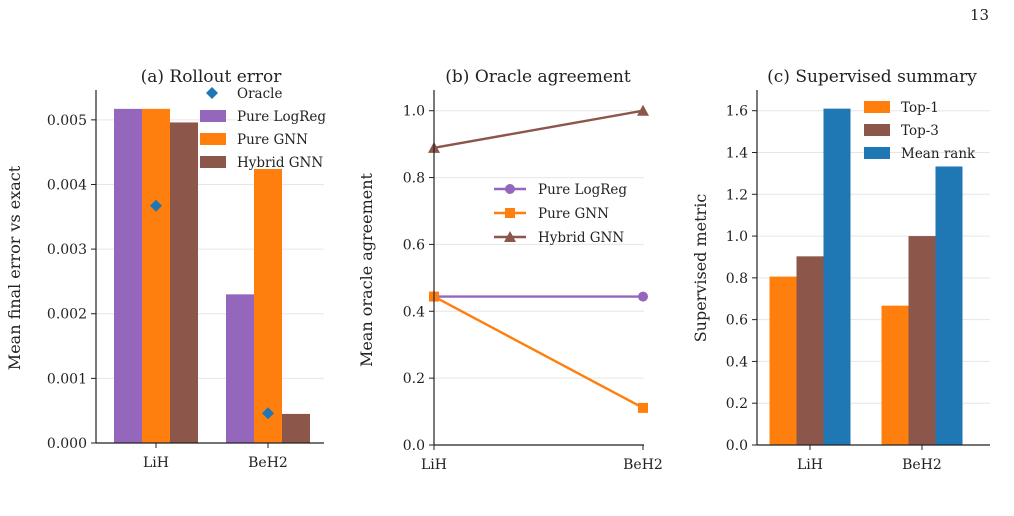 The image size is (1014, 516). What do you see at coordinates (414, 179) in the screenshot?
I see `panel-b-y-tick-label: 0.8` at bounding box center [414, 179].